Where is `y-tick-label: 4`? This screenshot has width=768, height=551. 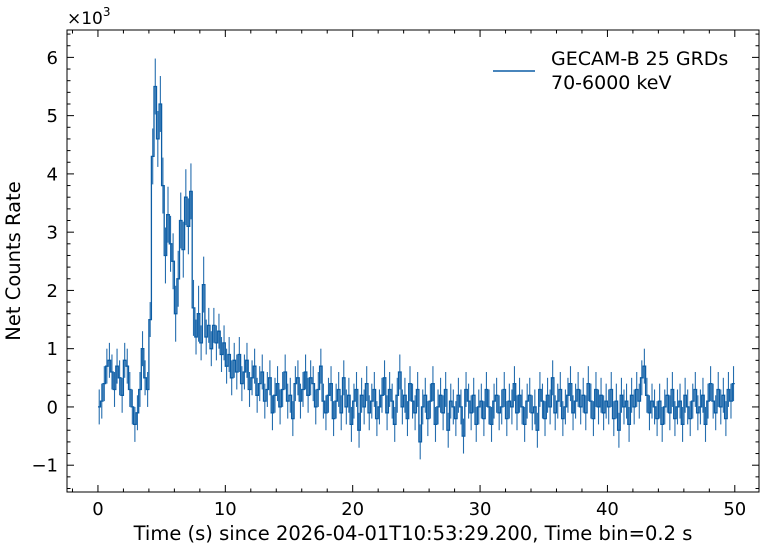 y-tick-label: 4 is located at coordinates (52, 174).